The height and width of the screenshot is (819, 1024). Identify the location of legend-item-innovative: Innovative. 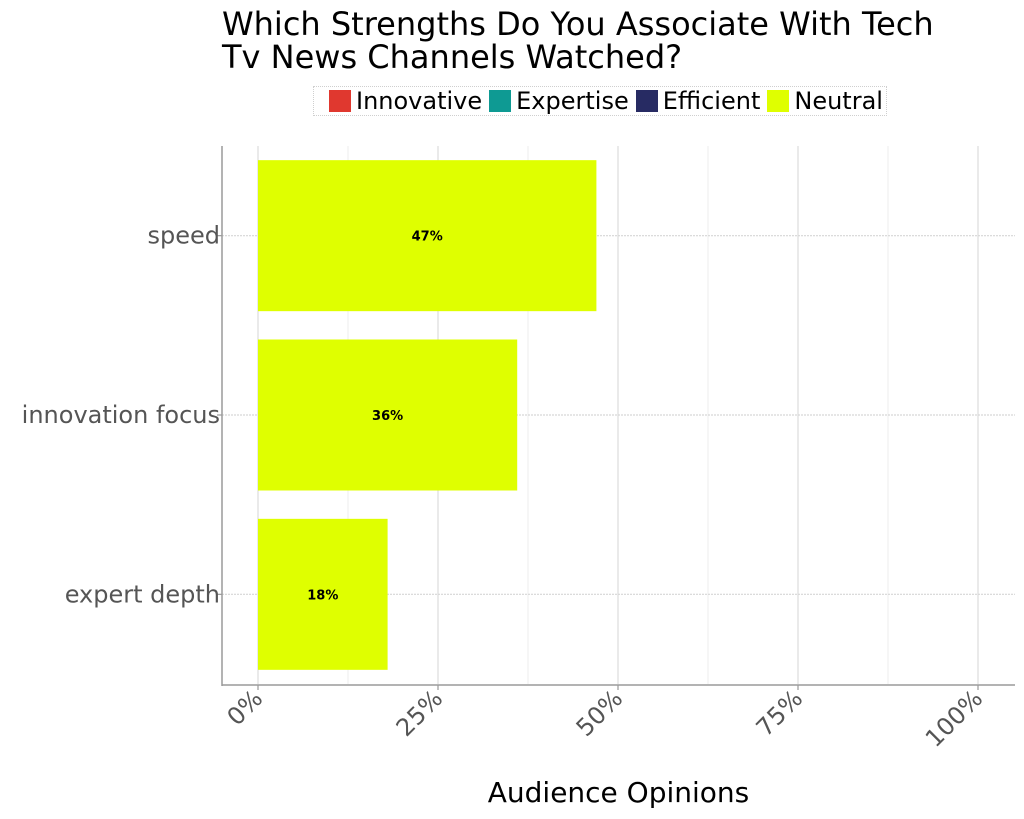
(405, 101).